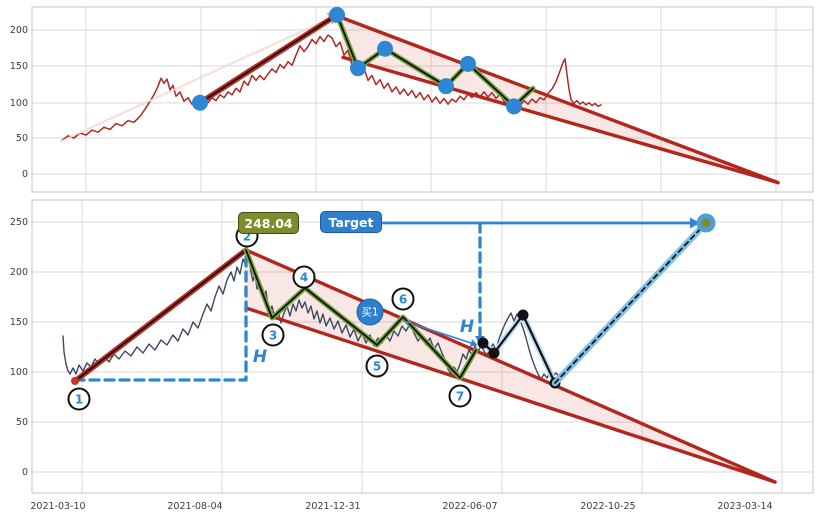 Image resolution: width=819 pixels, height=520 pixels. What do you see at coordinates (21, 138) in the screenshot?
I see `top-y-tick-label: 50` at bounding box center [21, 138].